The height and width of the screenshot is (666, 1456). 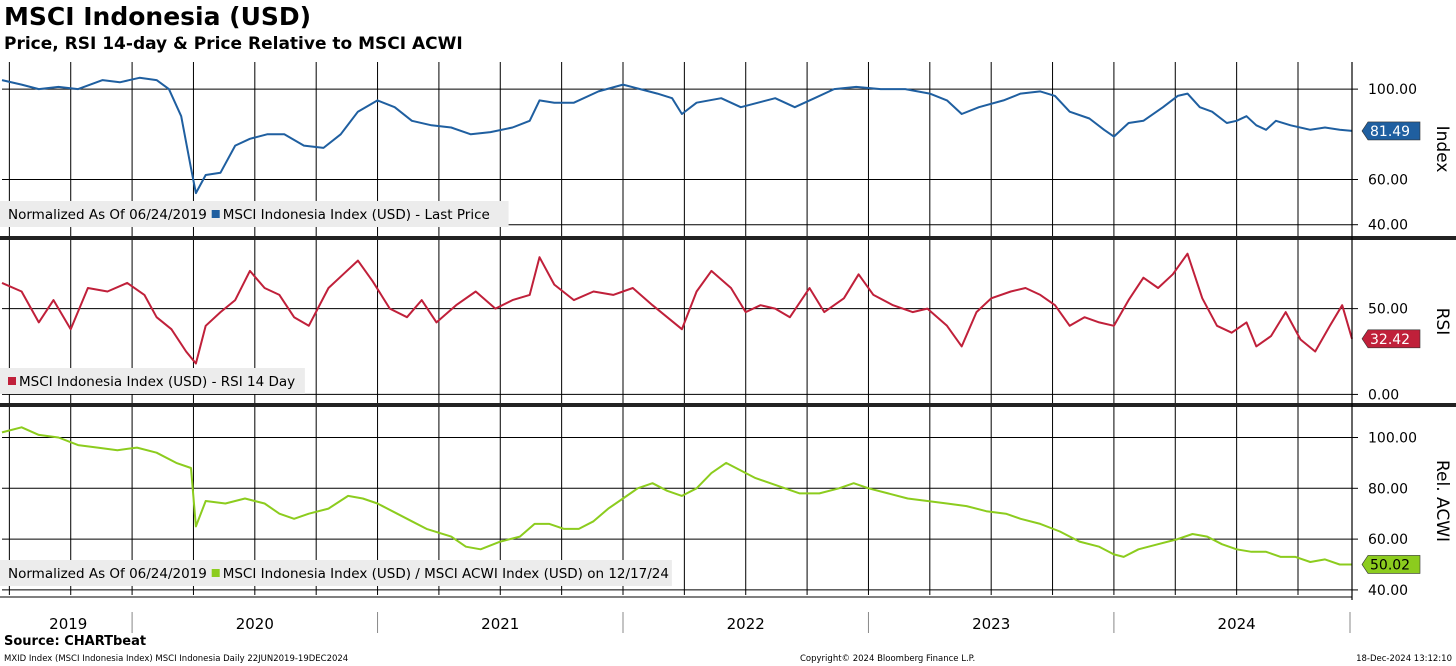 What do you see at coordinates (1442, 501) in the screenshot?
I see `axis-label: Rel. ACWI` at bounding box center [1442, 501].